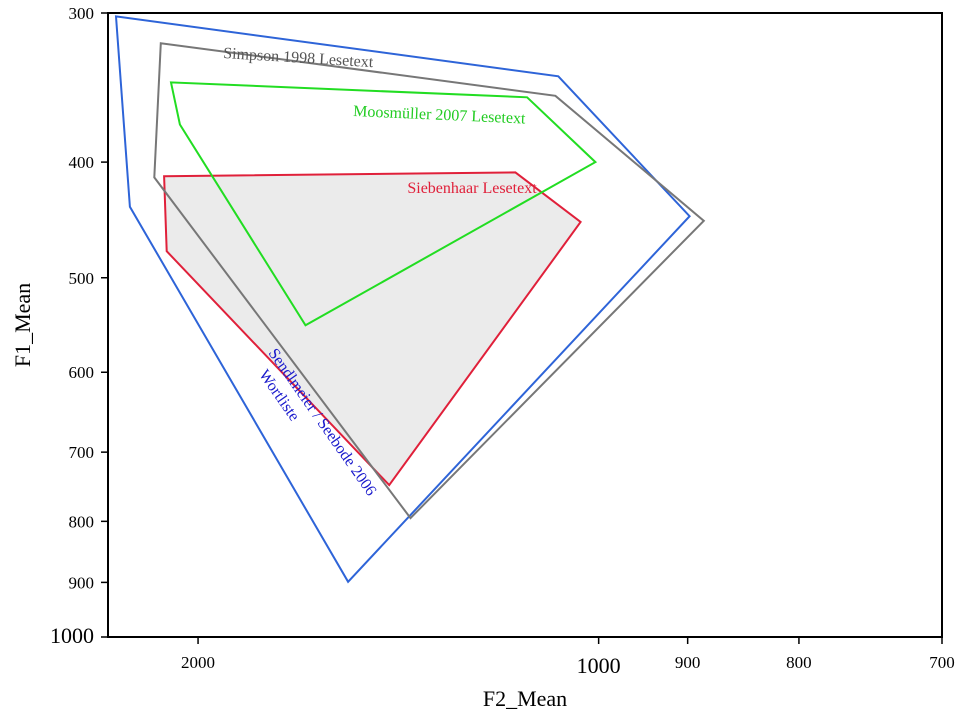  What do you see at coordinates (82, 278) in the screenshot?
I see `y-tick-label: 500` at bounding box center [82, 278].